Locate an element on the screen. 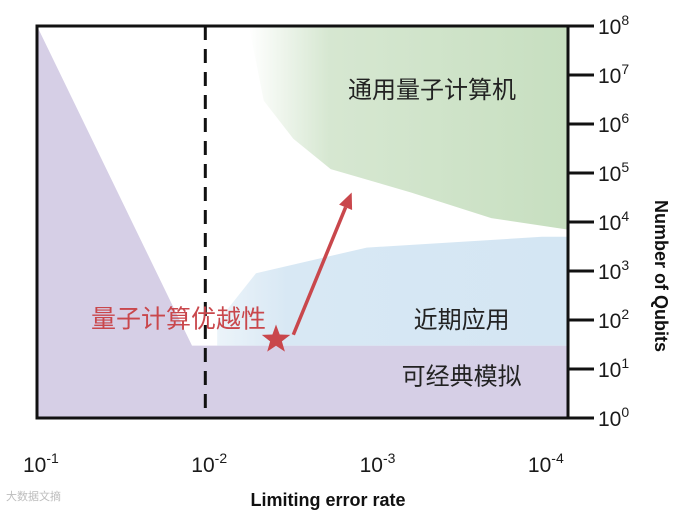  x-tick-label--1: 10⁻¹ is located at coordinates (41, 463).